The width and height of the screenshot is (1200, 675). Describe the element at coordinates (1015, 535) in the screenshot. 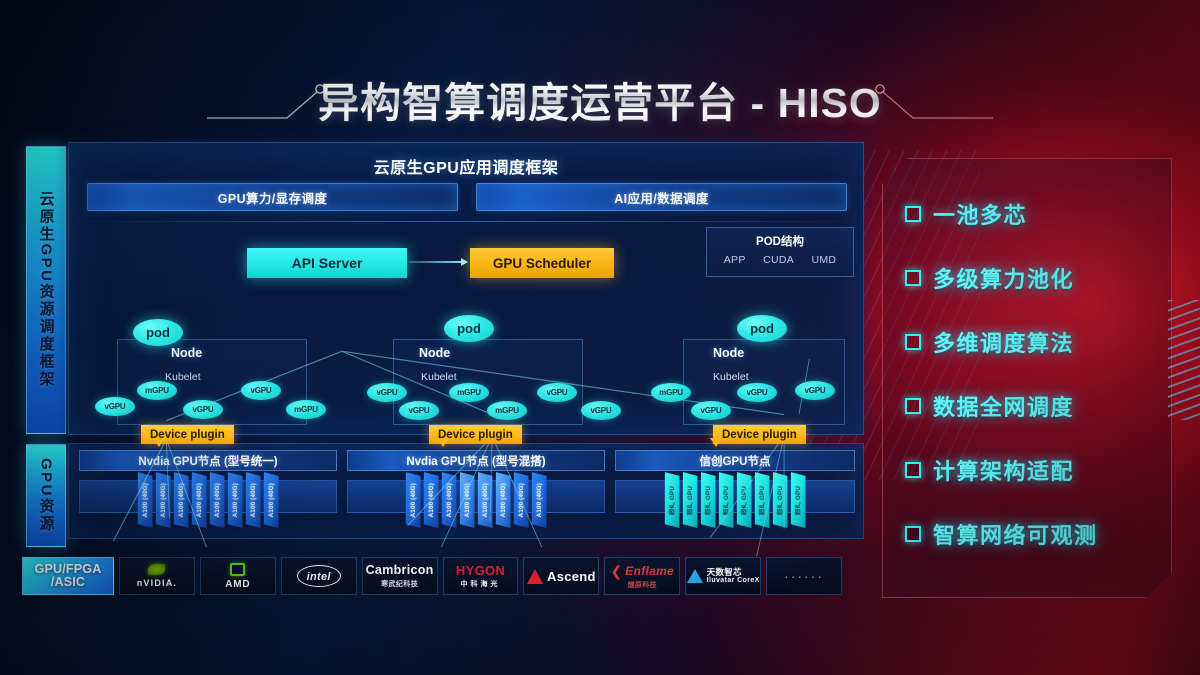

I see `feature-label: 智算网络可观测` at that location.